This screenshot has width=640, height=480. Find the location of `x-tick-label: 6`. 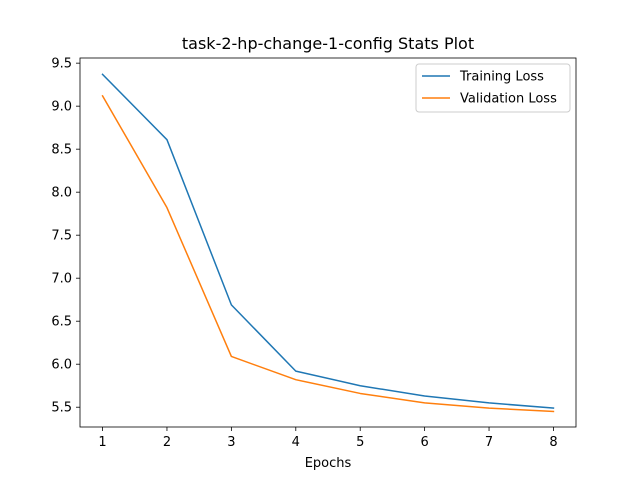

x-tick-label: 6 is located at coordinates (424, 442).